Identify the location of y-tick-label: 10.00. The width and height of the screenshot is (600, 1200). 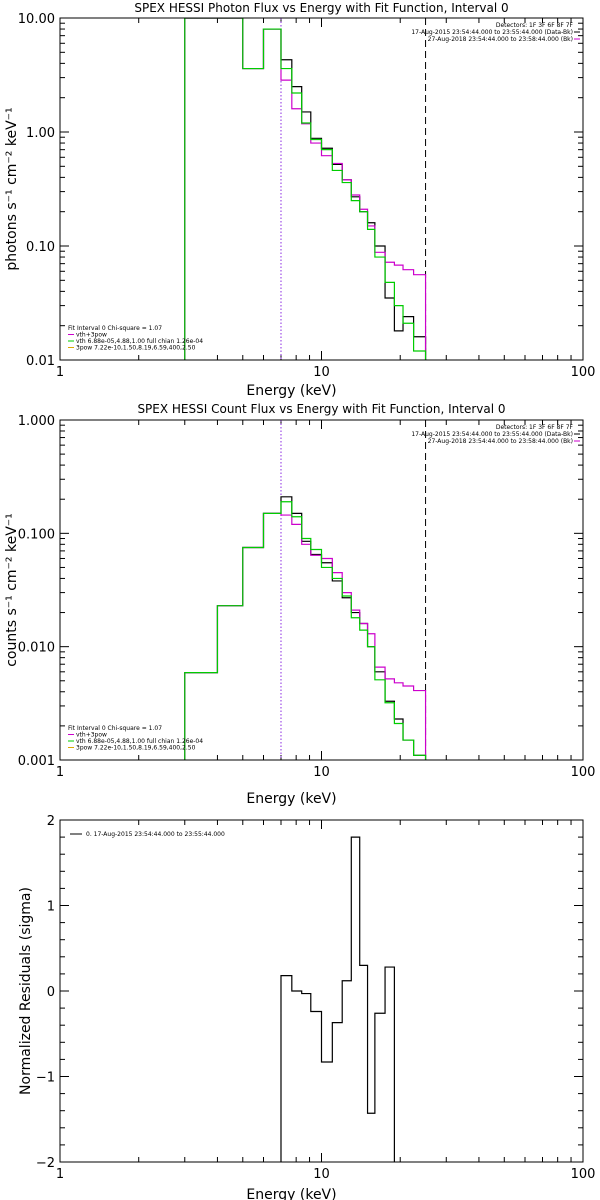
(36, 19).